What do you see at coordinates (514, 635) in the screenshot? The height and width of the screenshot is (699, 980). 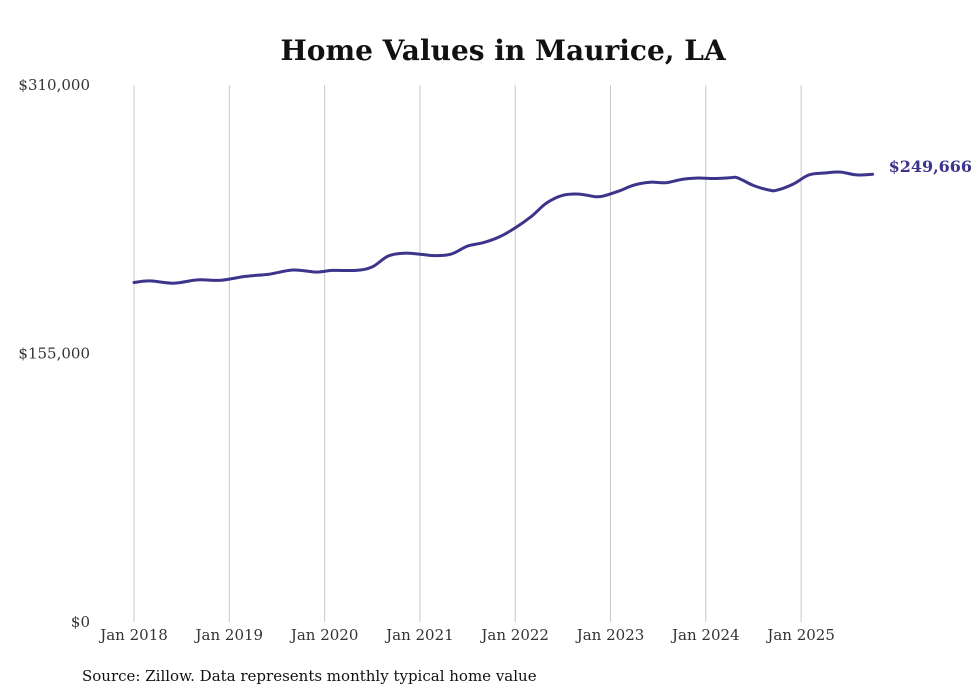 I see `x-tick-label: Jan 2022` at bounding box center [514, 635].